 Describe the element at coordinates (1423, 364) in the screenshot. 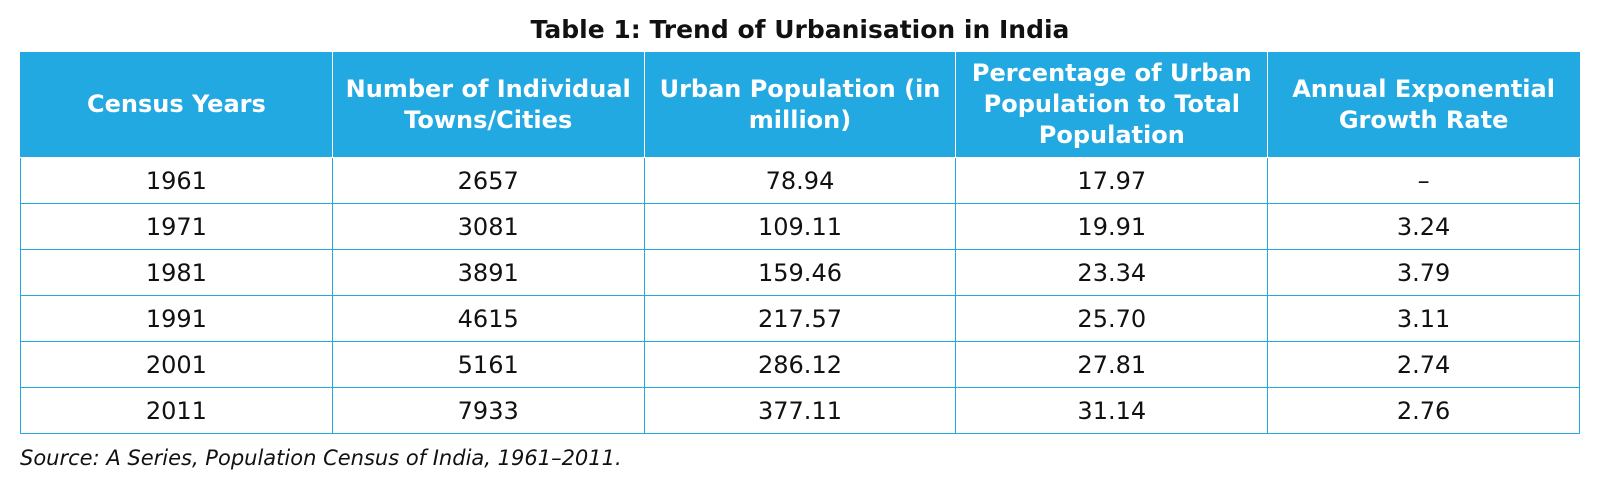

I see `cell-growth-rate: 2.74` at that location.